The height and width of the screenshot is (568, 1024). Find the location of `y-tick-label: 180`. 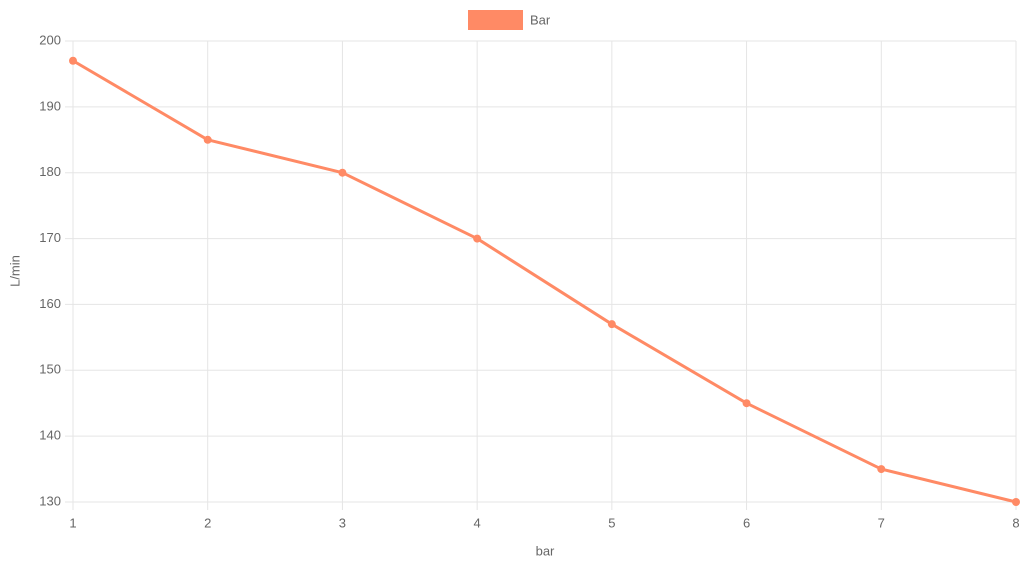

y-tick-label: 180 is located at coordinates (50, 171).